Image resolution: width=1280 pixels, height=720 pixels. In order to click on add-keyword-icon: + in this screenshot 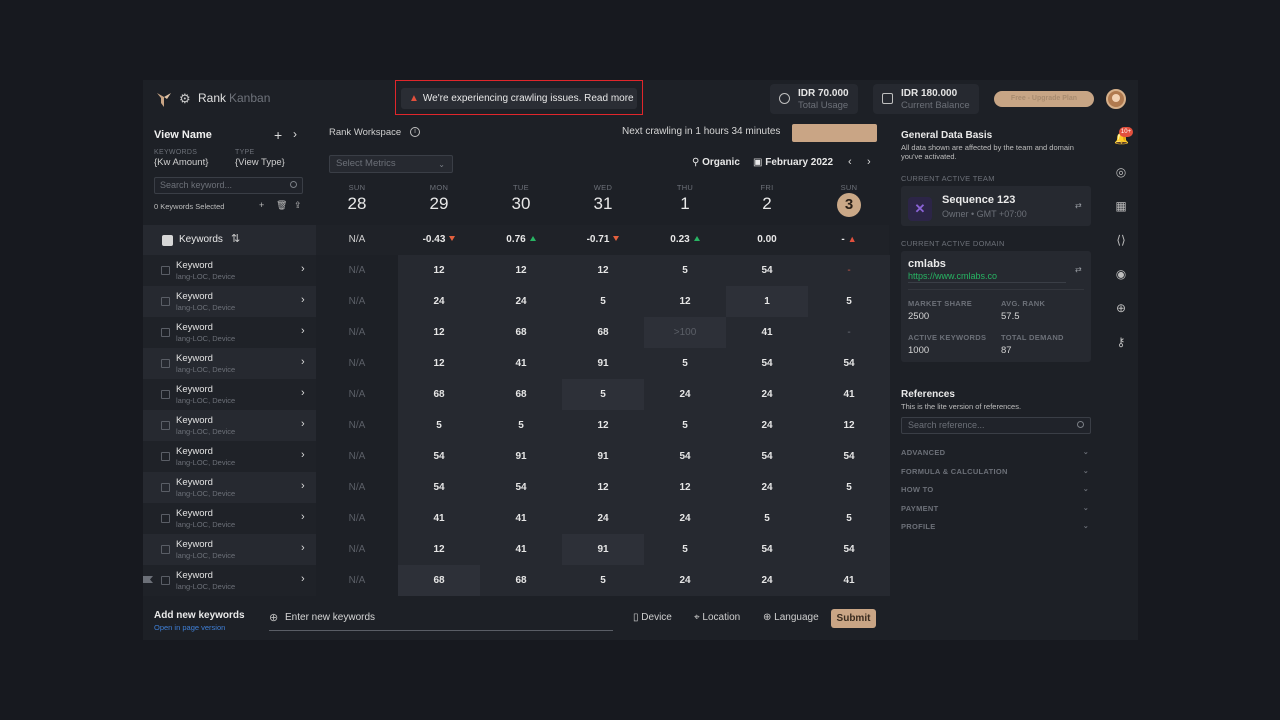, I will do `click(262, 205)`.